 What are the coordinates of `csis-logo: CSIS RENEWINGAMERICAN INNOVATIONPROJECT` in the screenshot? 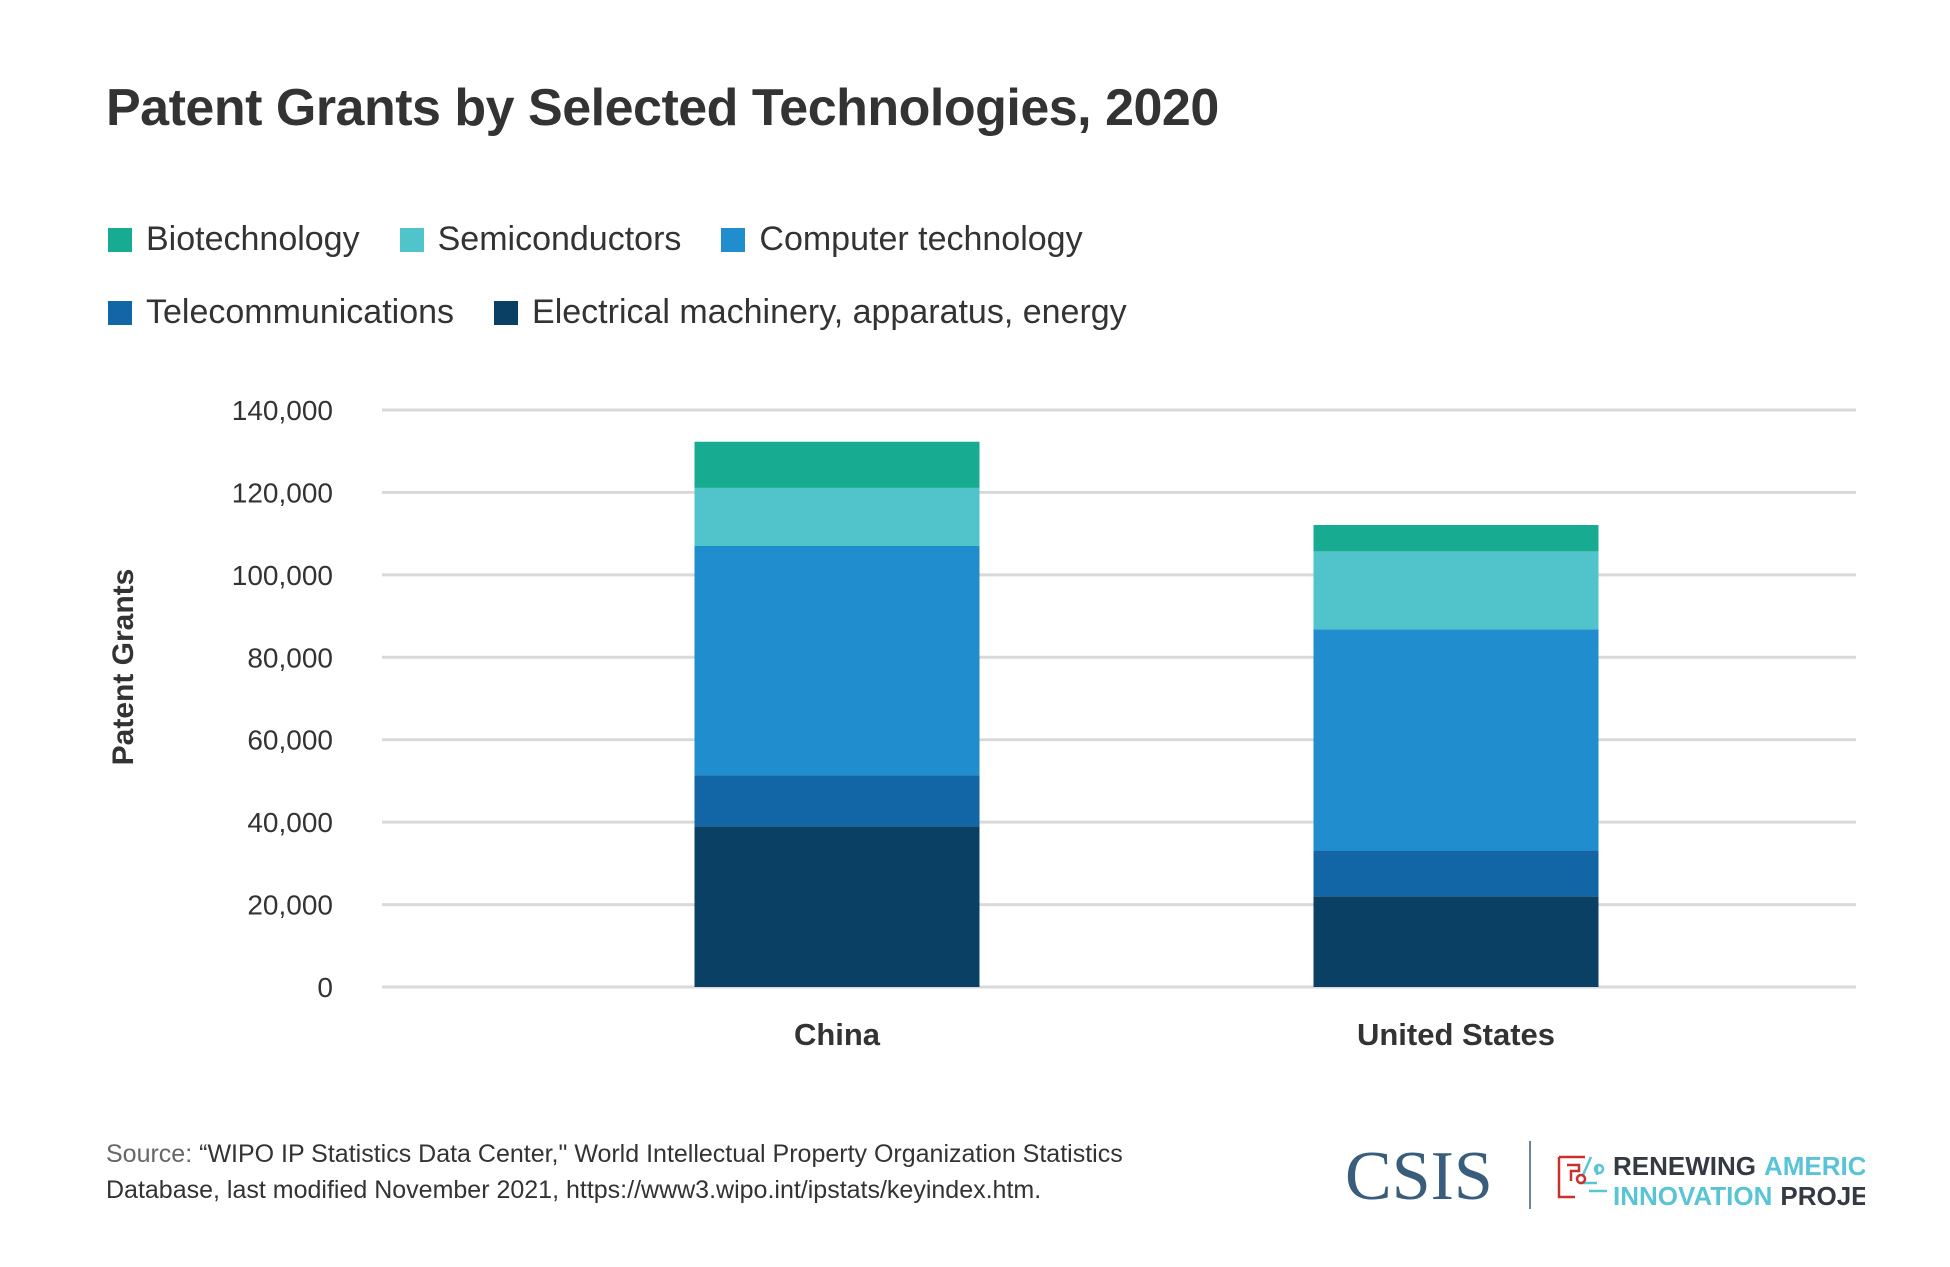 It's located at (1605, 1175).